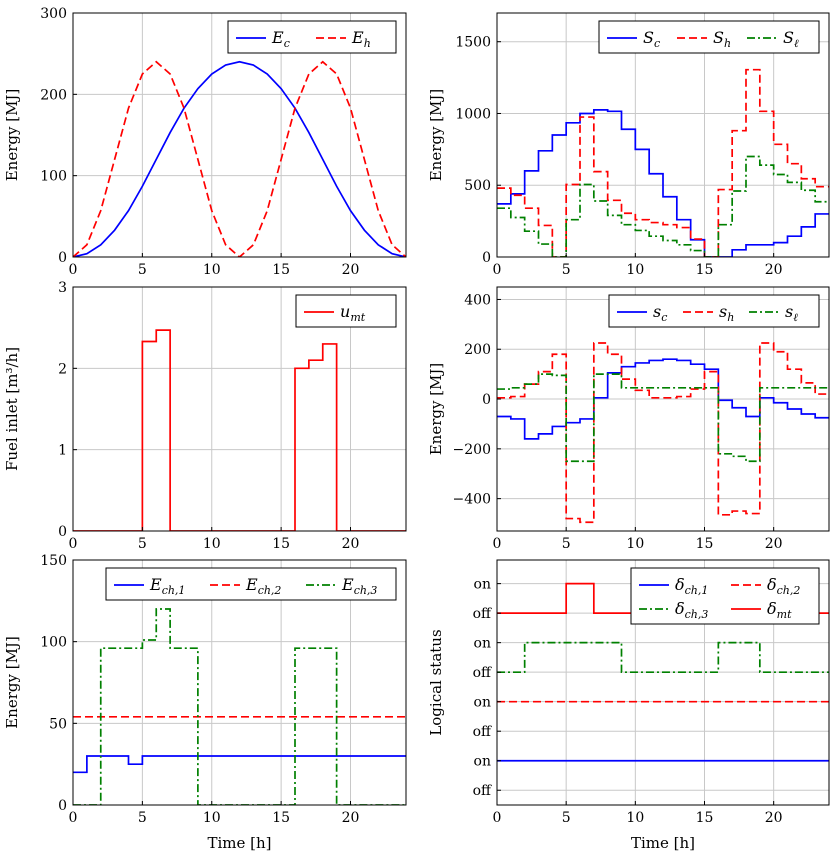 The height and width of the screenshot is (863, 831). I want to click on tick-label-y: 1, so click(62, 451).